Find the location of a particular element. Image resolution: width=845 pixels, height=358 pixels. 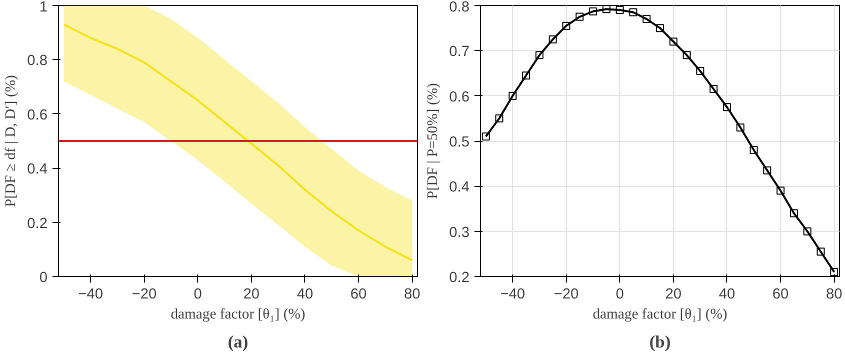

y-tick-label: 0.7 is located at coordinates (459, 52).